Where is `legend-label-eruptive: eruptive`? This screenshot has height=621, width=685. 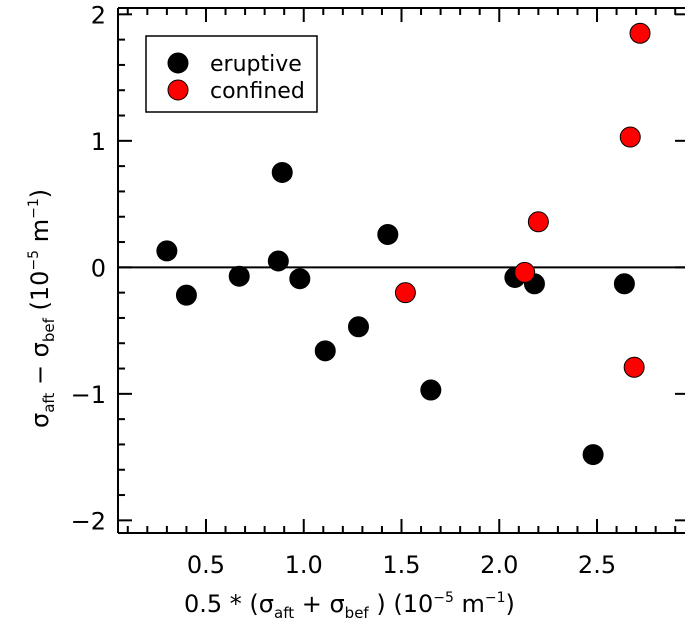 legend-label-eruptive: eruptive is located at coordinates (256, 64).